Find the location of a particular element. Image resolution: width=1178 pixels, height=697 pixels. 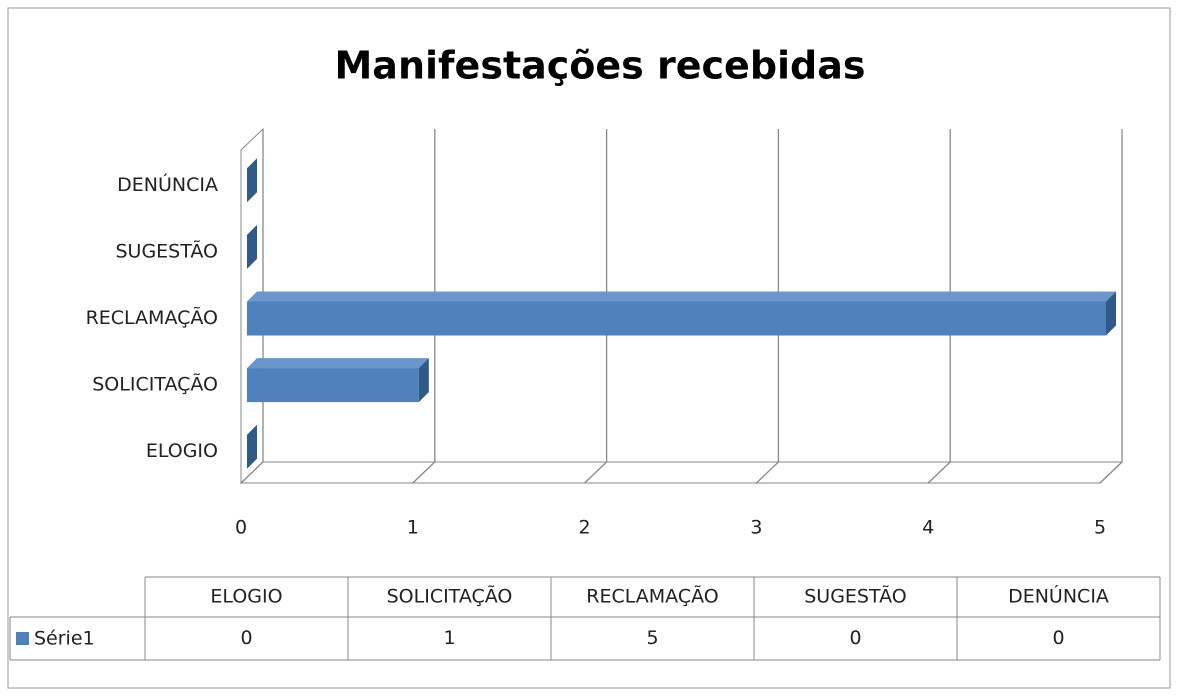

floor is located at coordinates (681, 472).